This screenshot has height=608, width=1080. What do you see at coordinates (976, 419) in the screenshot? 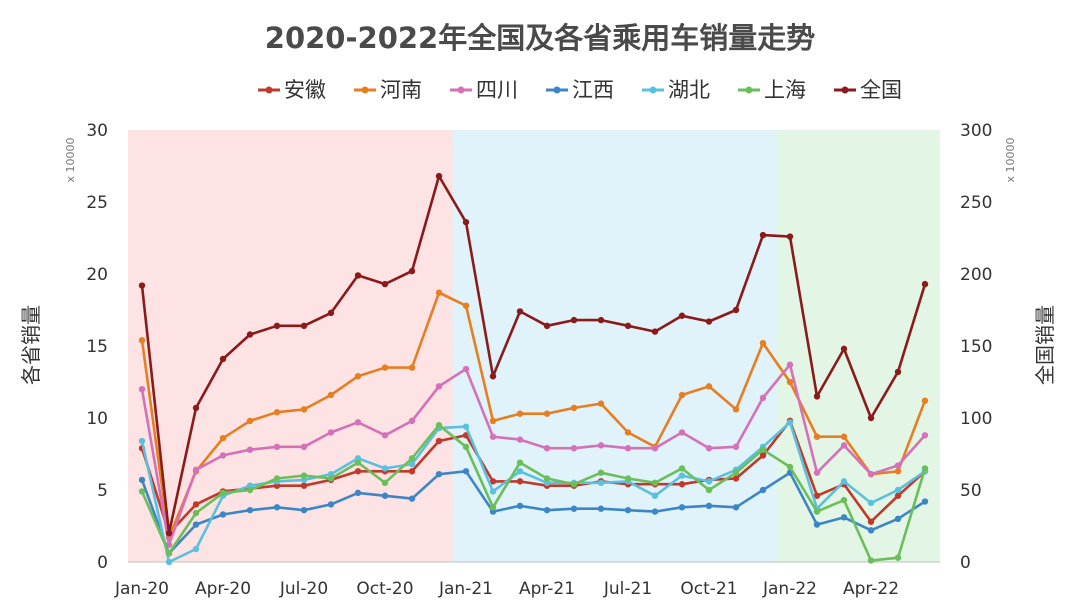
I see `y-tick-label-right: 100` at bounding box center [976, 419].